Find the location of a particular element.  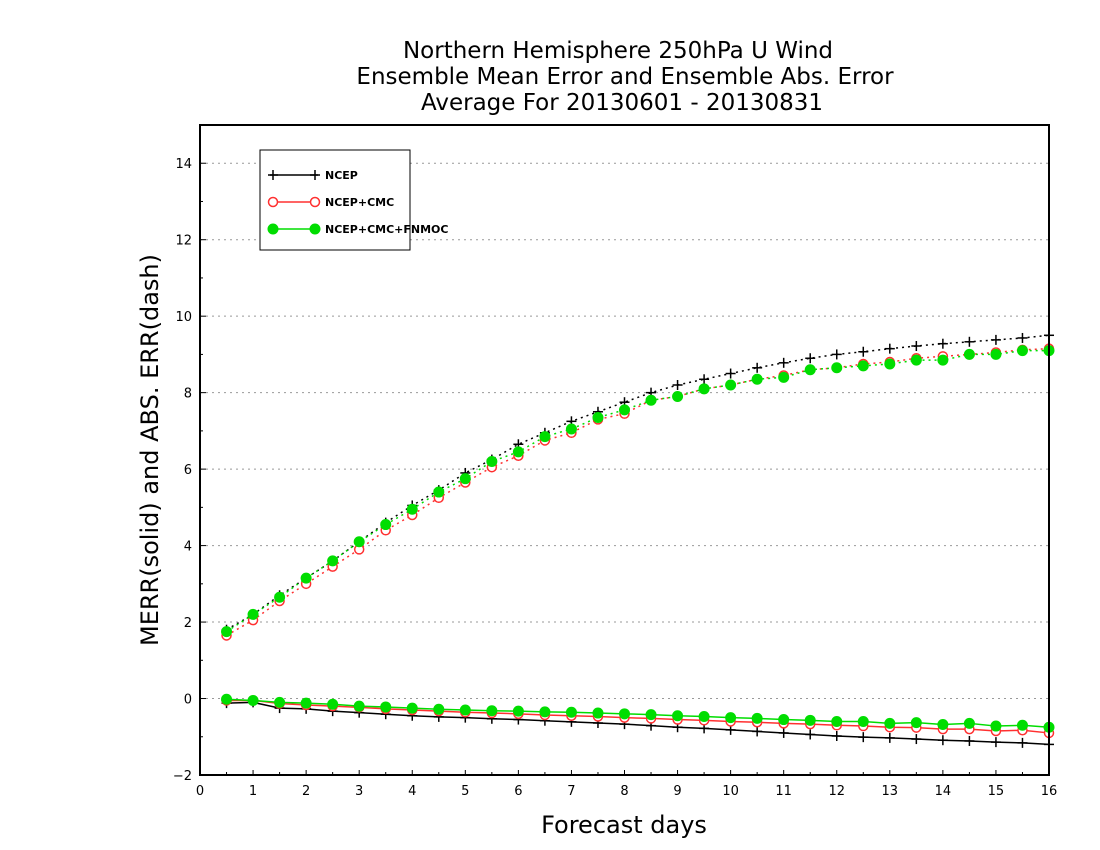

x-tick-label: 6 is located at coordinates (518, 791).